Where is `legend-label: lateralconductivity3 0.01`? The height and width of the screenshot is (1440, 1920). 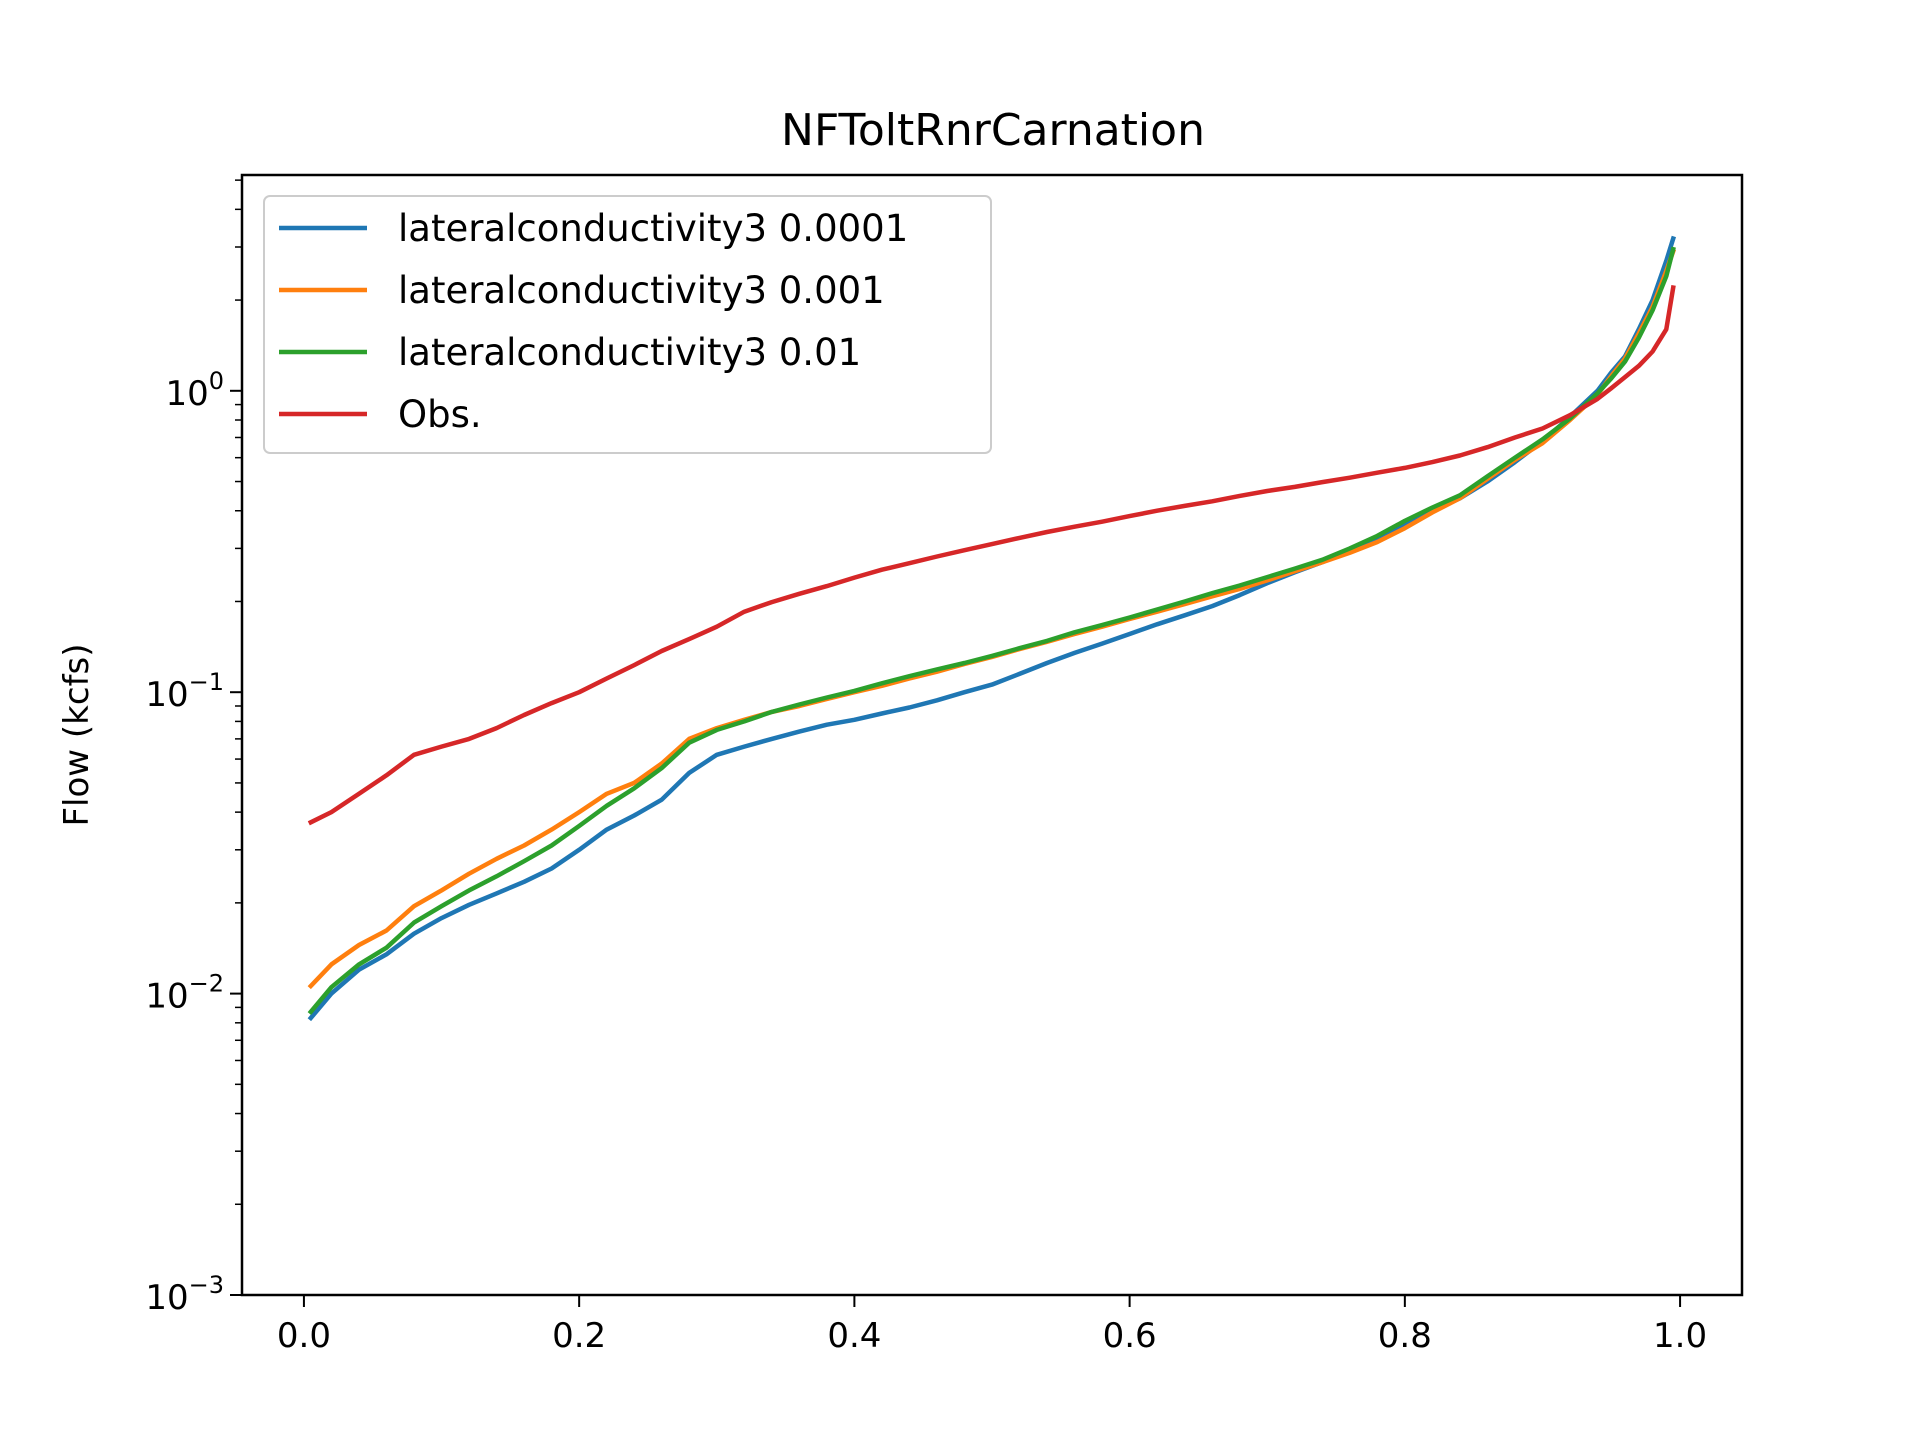 legend-label: lateralconductivity3 0.01 is located at coordinates (629, 352).